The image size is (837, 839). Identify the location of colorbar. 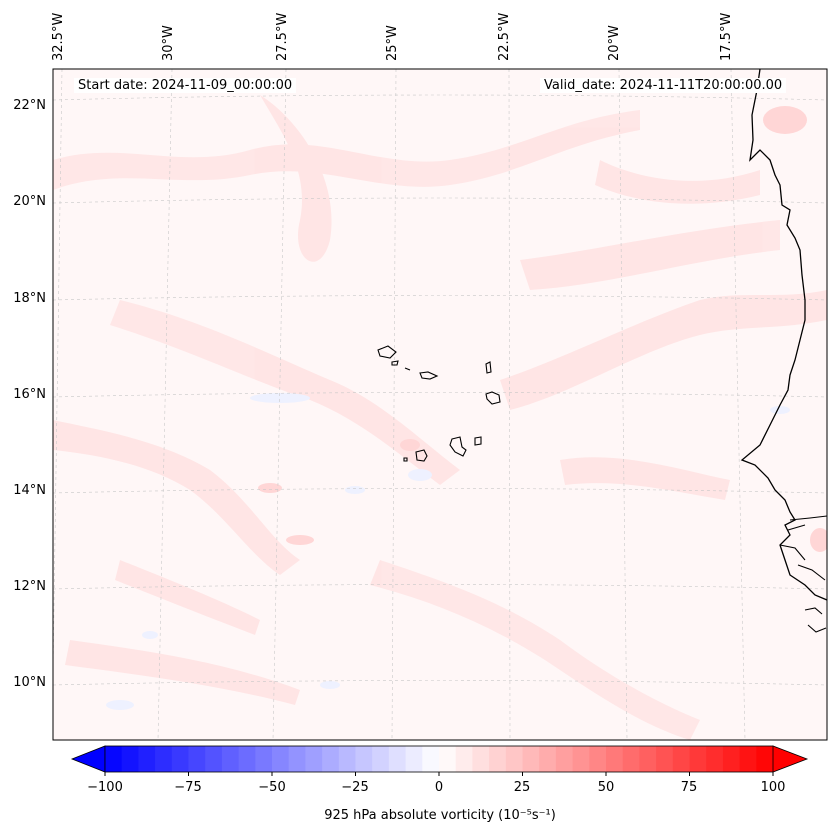
(439, 760).